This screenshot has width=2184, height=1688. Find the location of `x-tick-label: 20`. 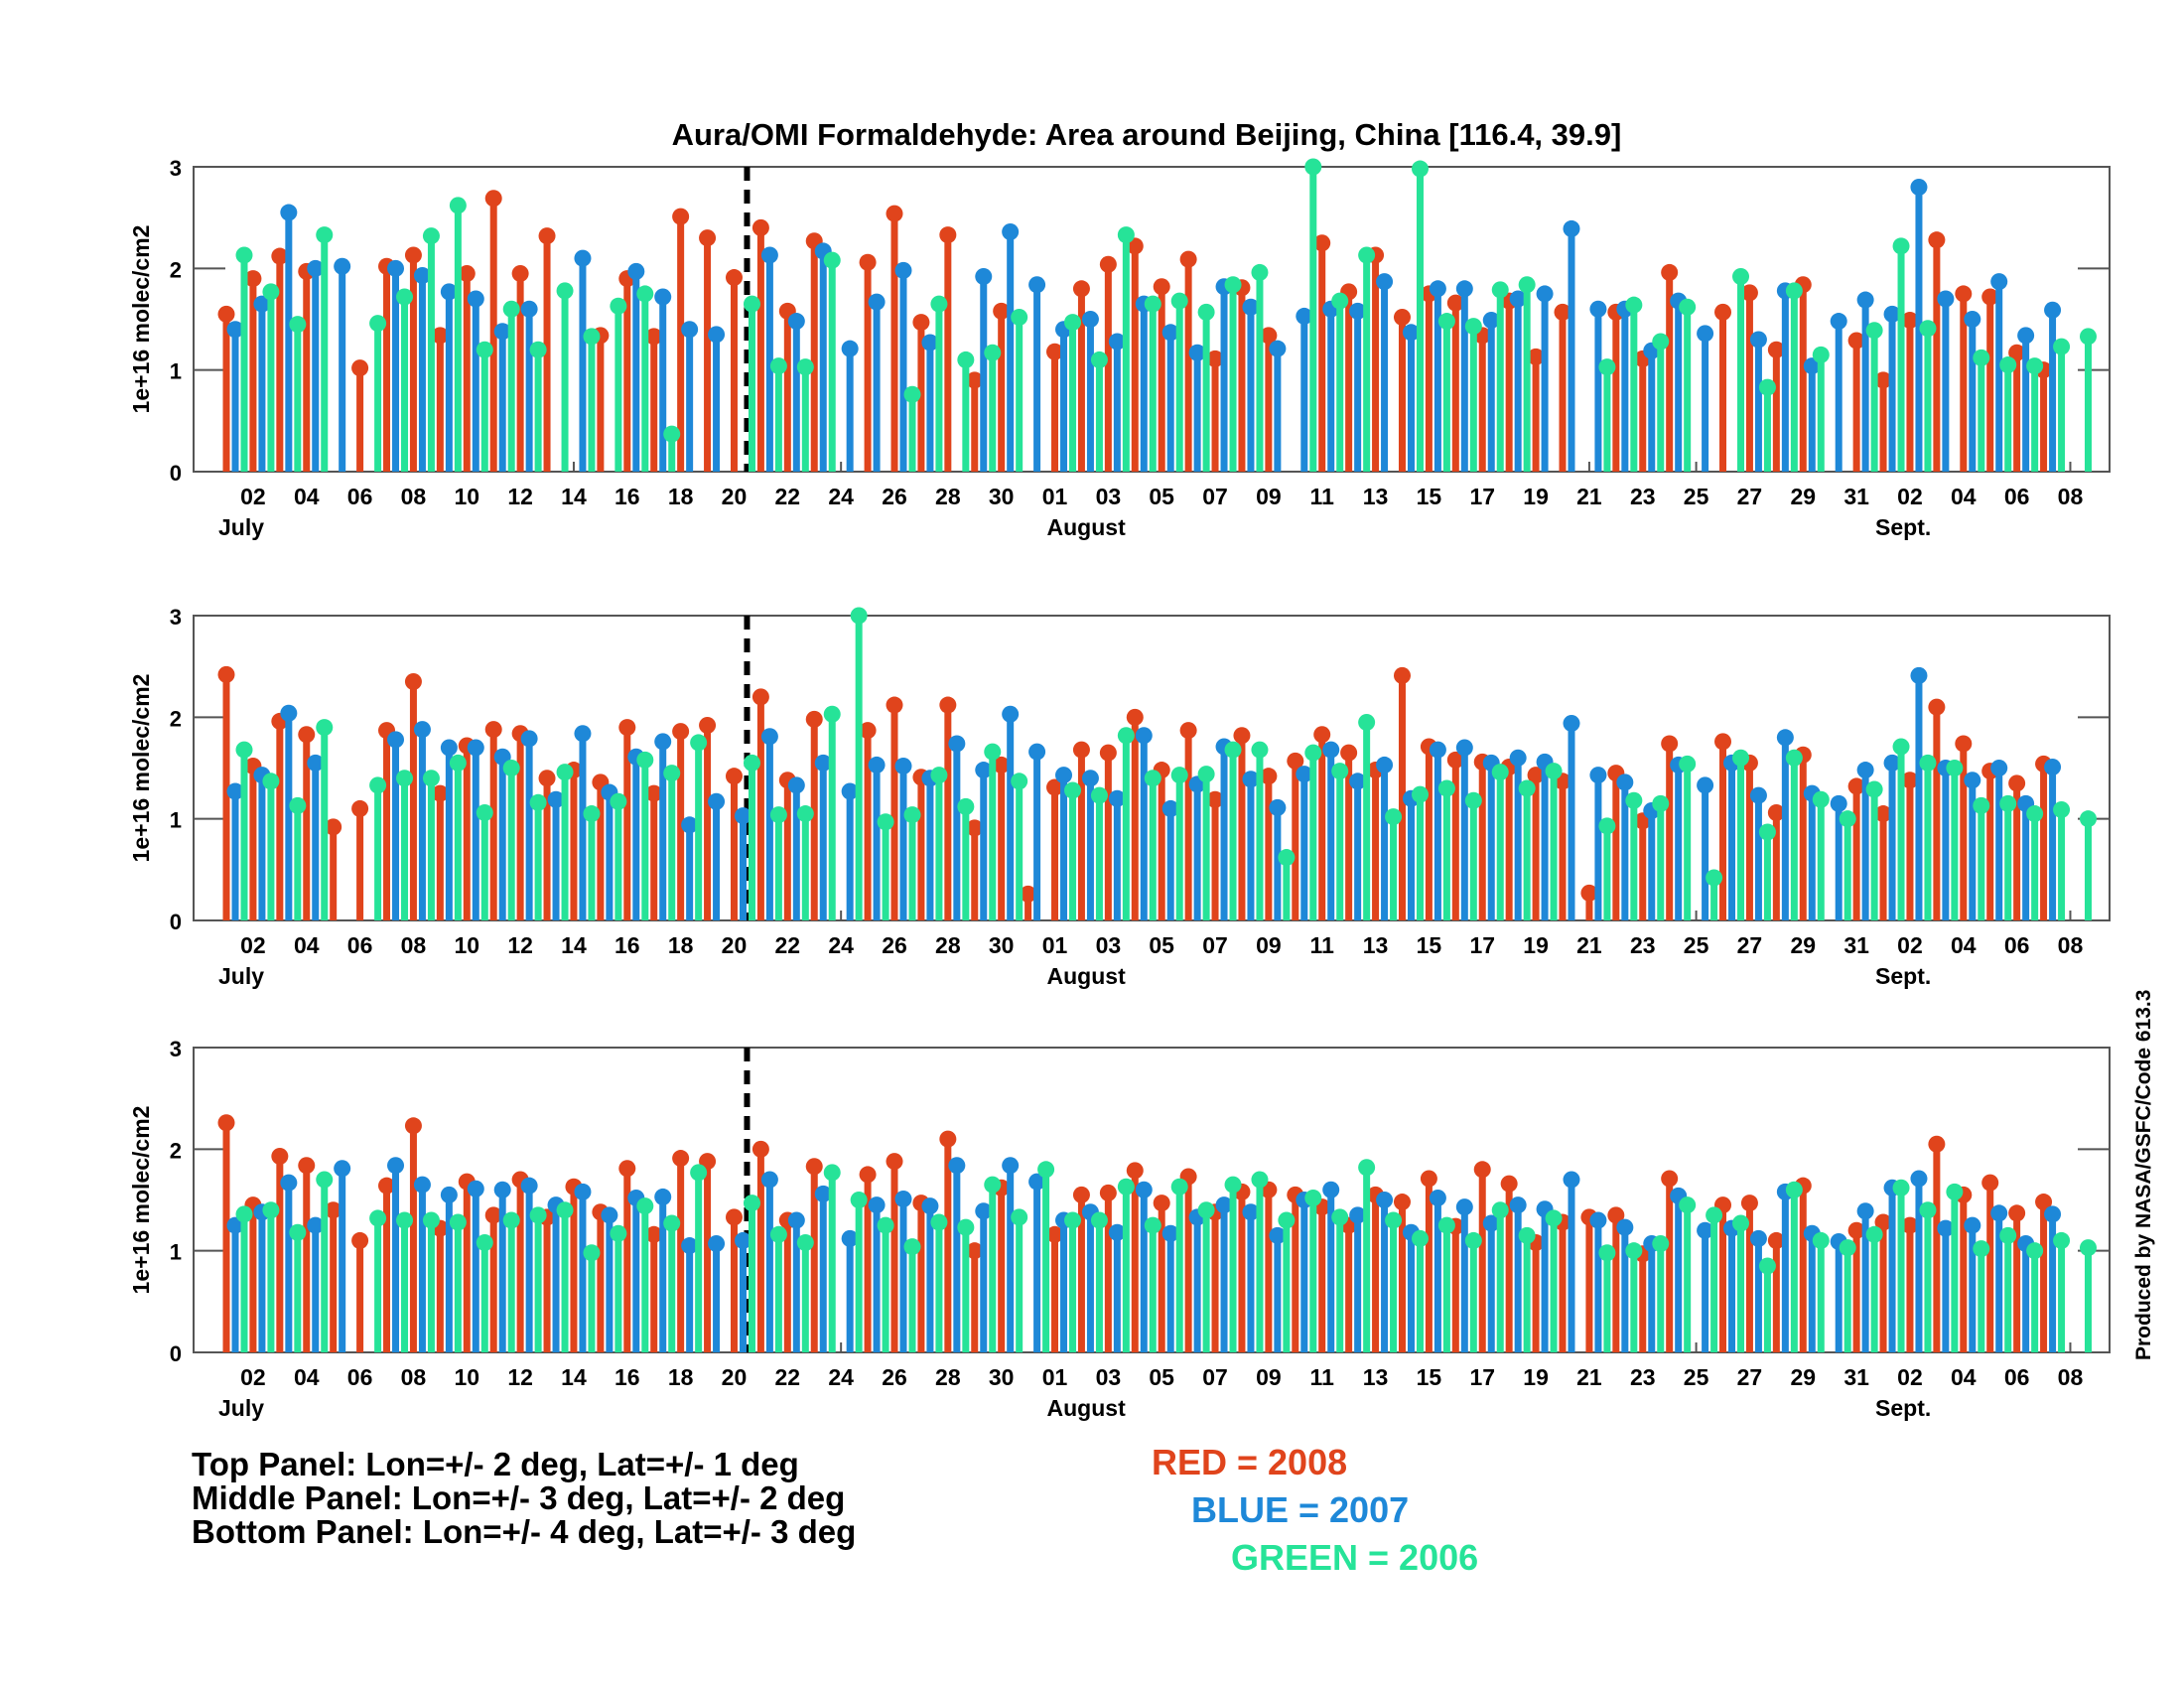

x-tick-label: 20 is located at coordinates (735, 945).